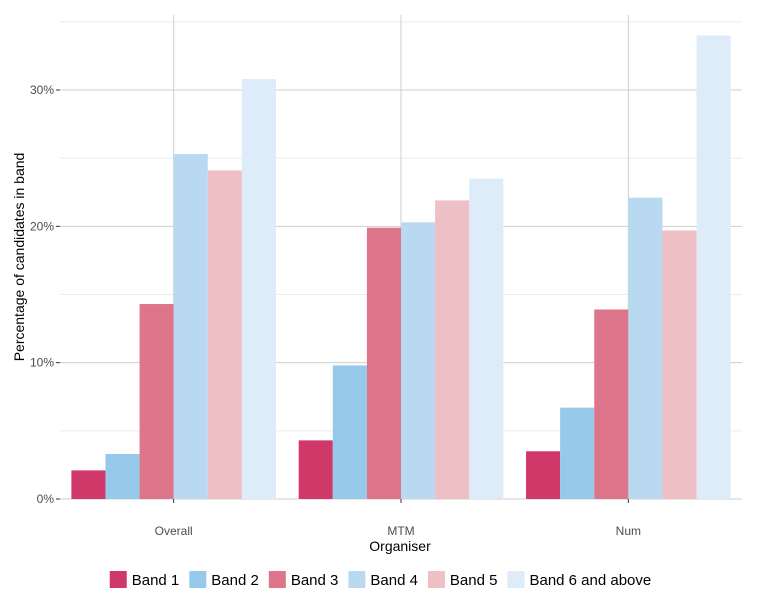  Describe the element at coordinates (400, 531) in the screenshot. I see `x-tick-label: MTM` at that location.